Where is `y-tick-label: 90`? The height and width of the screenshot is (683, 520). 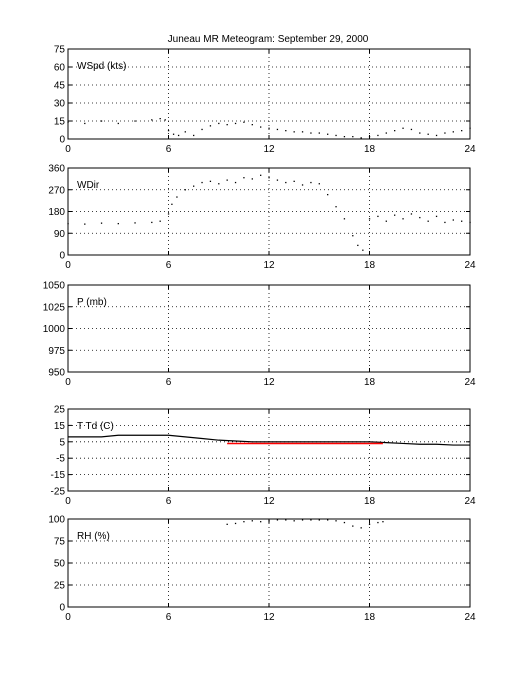 y-tick-label: 90 is located at coordinates (60, 234).